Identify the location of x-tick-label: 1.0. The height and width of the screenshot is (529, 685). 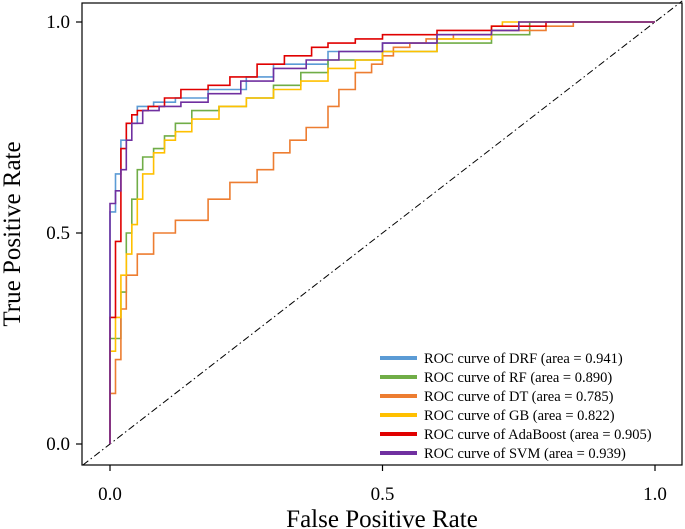
(655, 494).